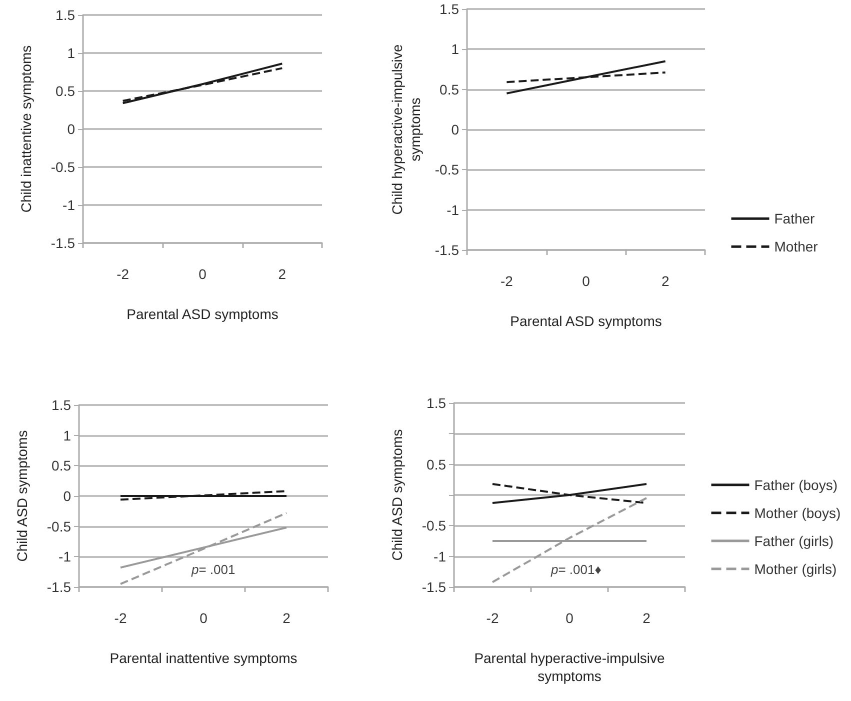 Image resolution: width=851 pixels, height=701 pixels. What do you see at coordinates (570, 667) in the screenshot?
I see `x-axis-title: Parental hyperactive-impulsive symptoms` at bounding box center [570, 667].